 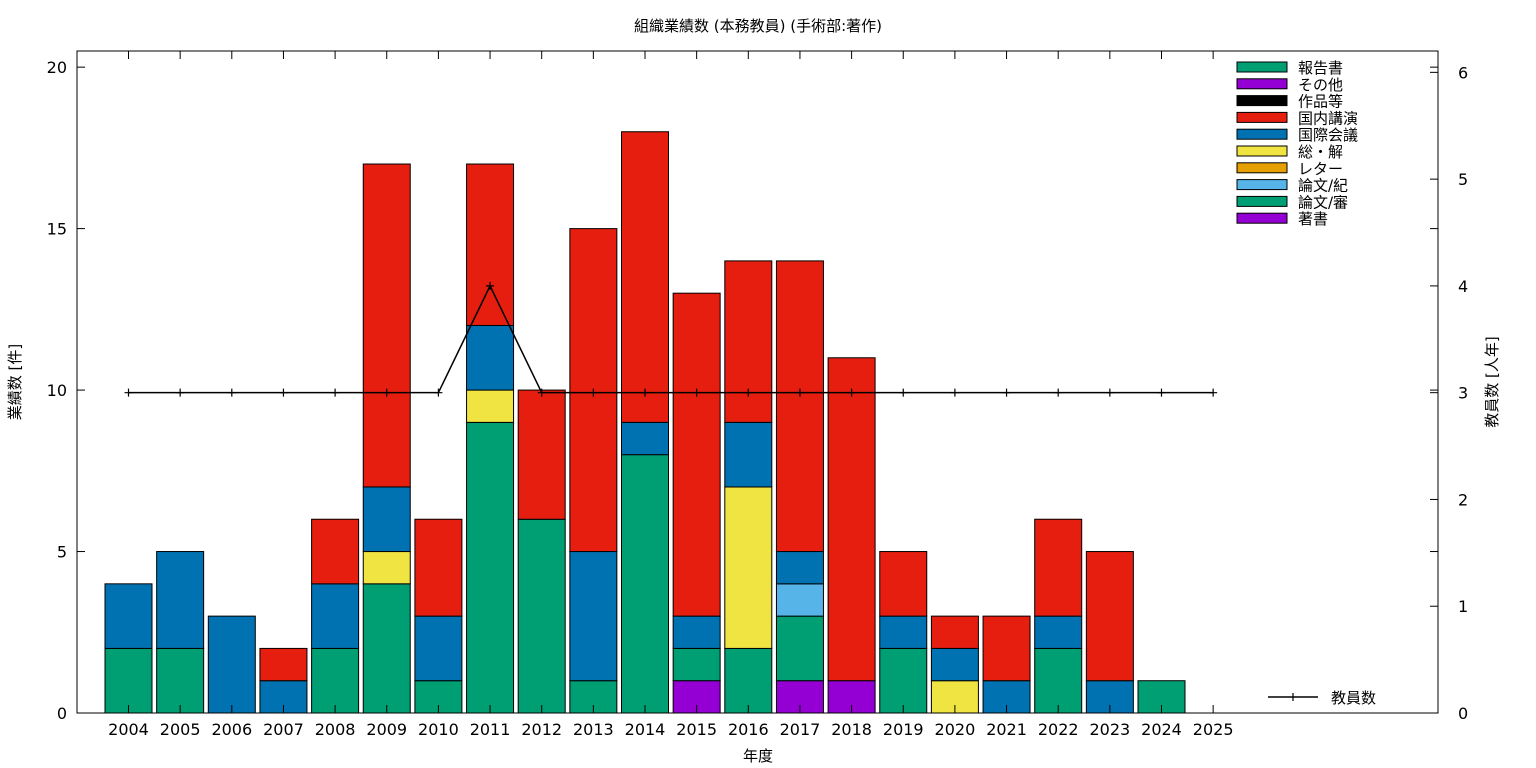 What do you see at coordinates (541, 392) in the screenshot?
I see `teacher-count-point-2012` at bounding box center [541, 392].